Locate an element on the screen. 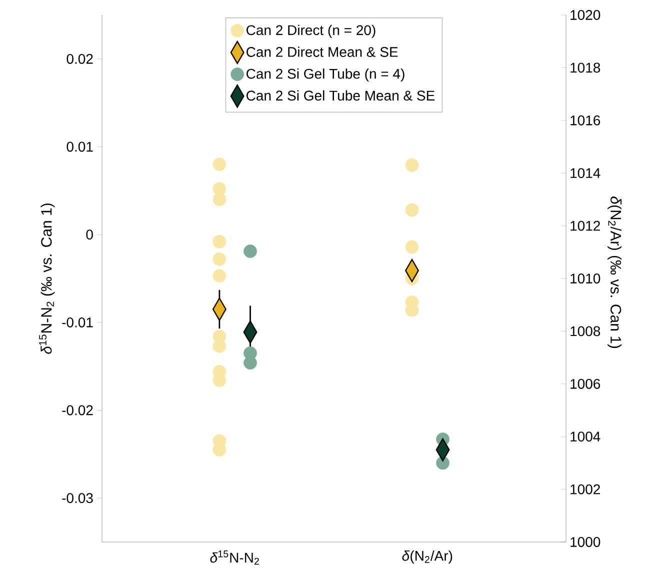 The image size is (645, 576). y2-axis-title: δ(N$_{2}$/Ar) (‰ vs. Can 1) is located at coordinates (615, 272).